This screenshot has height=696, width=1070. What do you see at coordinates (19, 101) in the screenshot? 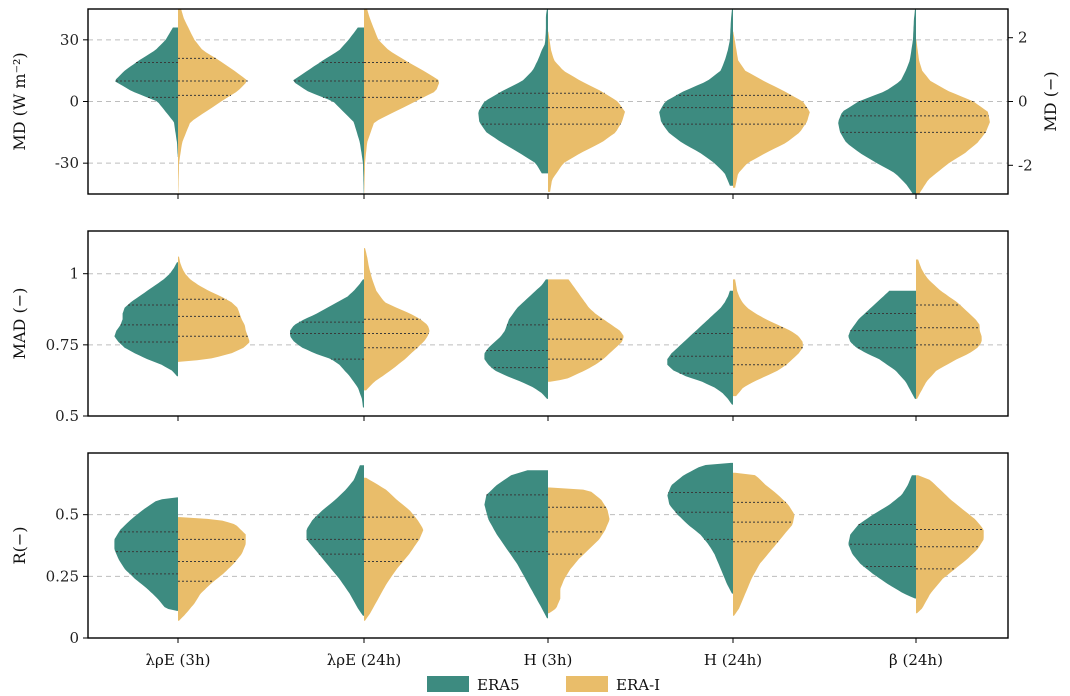
I see `y-axis-label: MD (W m⁻²)` at bounding box center [19, 101].